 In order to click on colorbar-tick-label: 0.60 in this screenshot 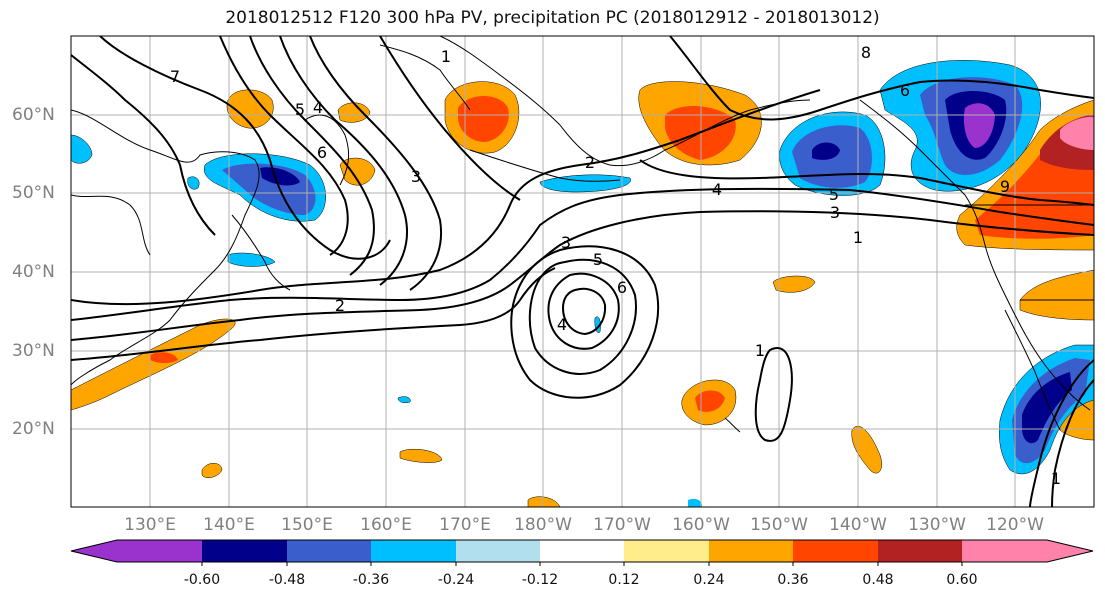, I will do `click(962, 580)`.